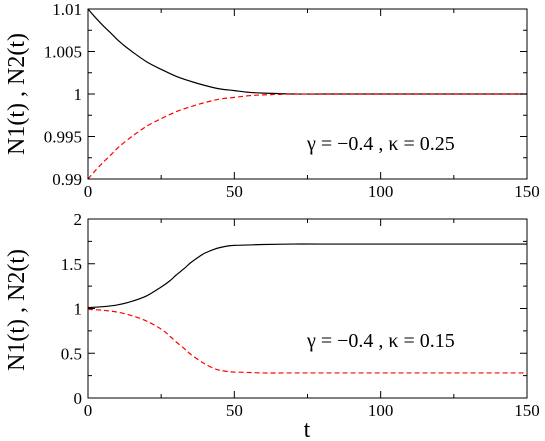 This screenshot has width=545, height=441. Describe the element at coordinates (63, 137) in the screenshot. I see `y-tick-label: 0.995` at that location.